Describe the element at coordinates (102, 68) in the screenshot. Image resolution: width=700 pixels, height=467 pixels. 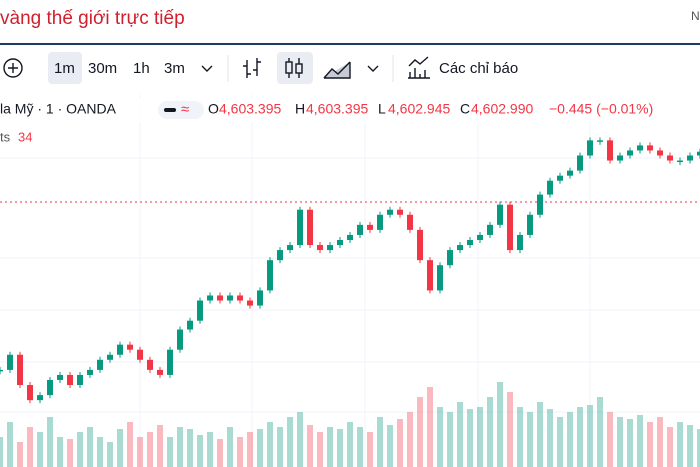
I see `interval: 30m` at that location.